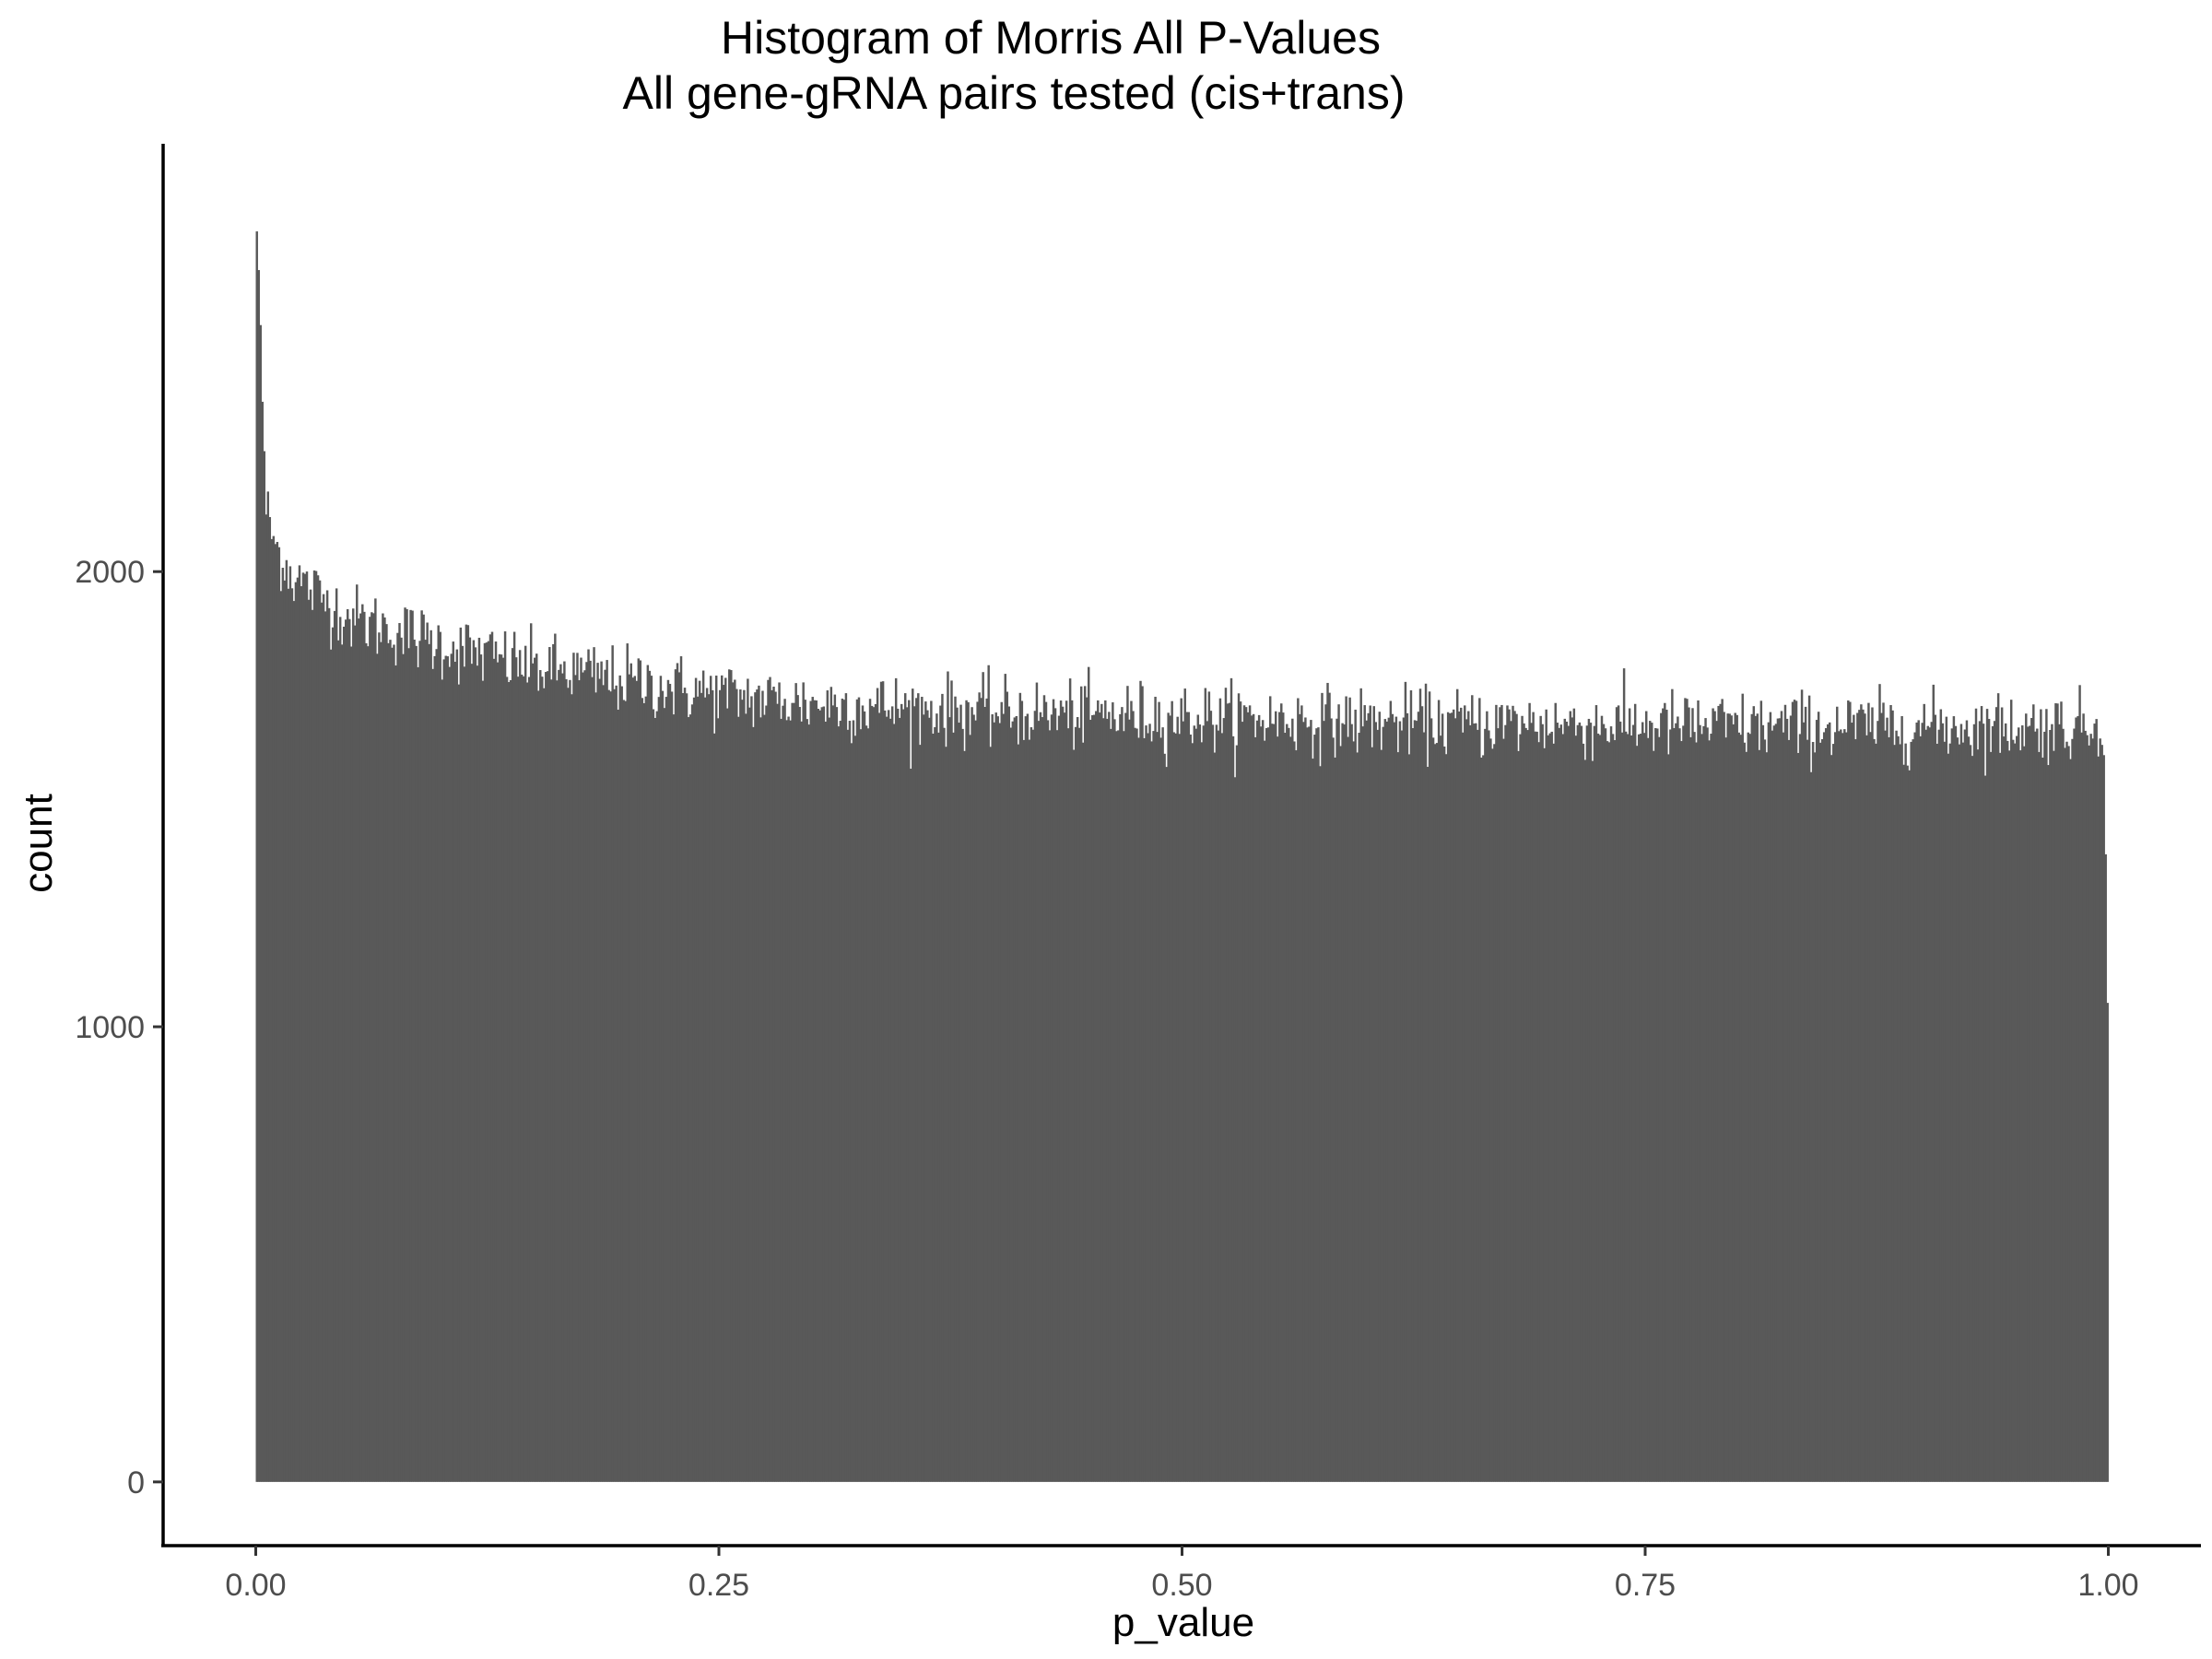 The width and height of the screenshot is (2212, 1659). I want to click on chart-subtitle: All gene-gRNA pairs tested (cis+trans), so click(1014, 93).